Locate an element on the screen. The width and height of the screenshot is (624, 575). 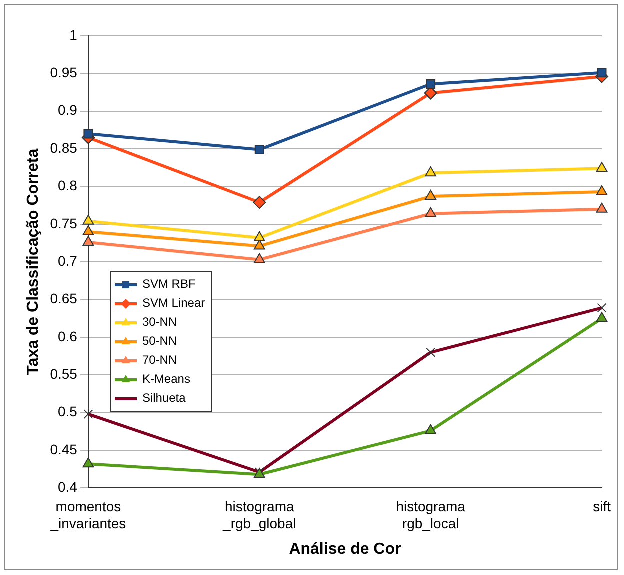
x-tick-label: momentos _invariantes is located at coordinates (88, 515).